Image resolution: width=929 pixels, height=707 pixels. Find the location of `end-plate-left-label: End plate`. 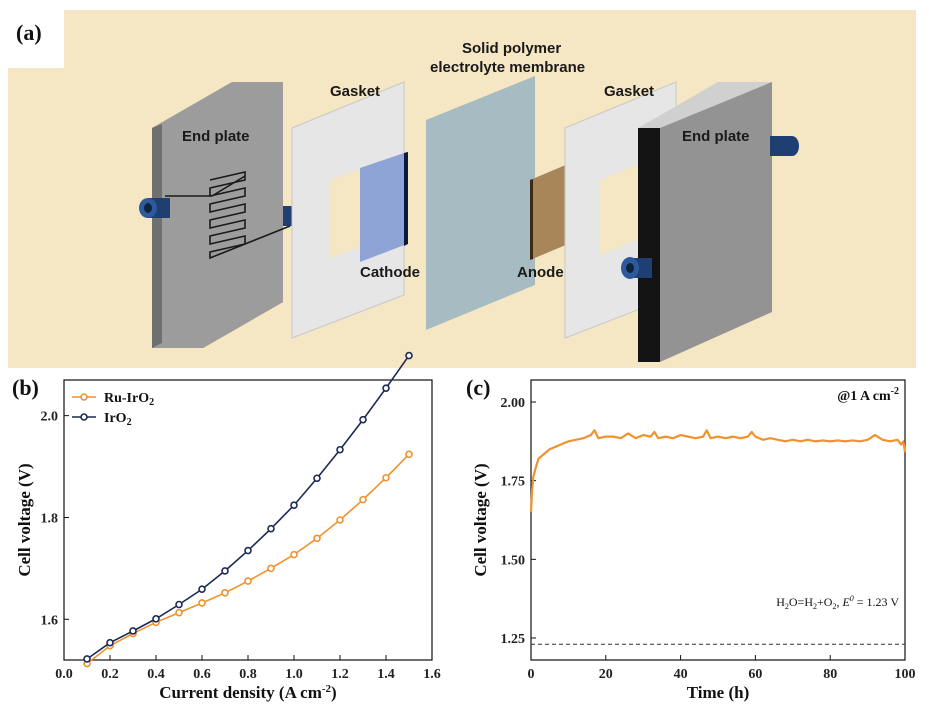

end-plate-left-label: End plate is located at coordinates (216, 136).